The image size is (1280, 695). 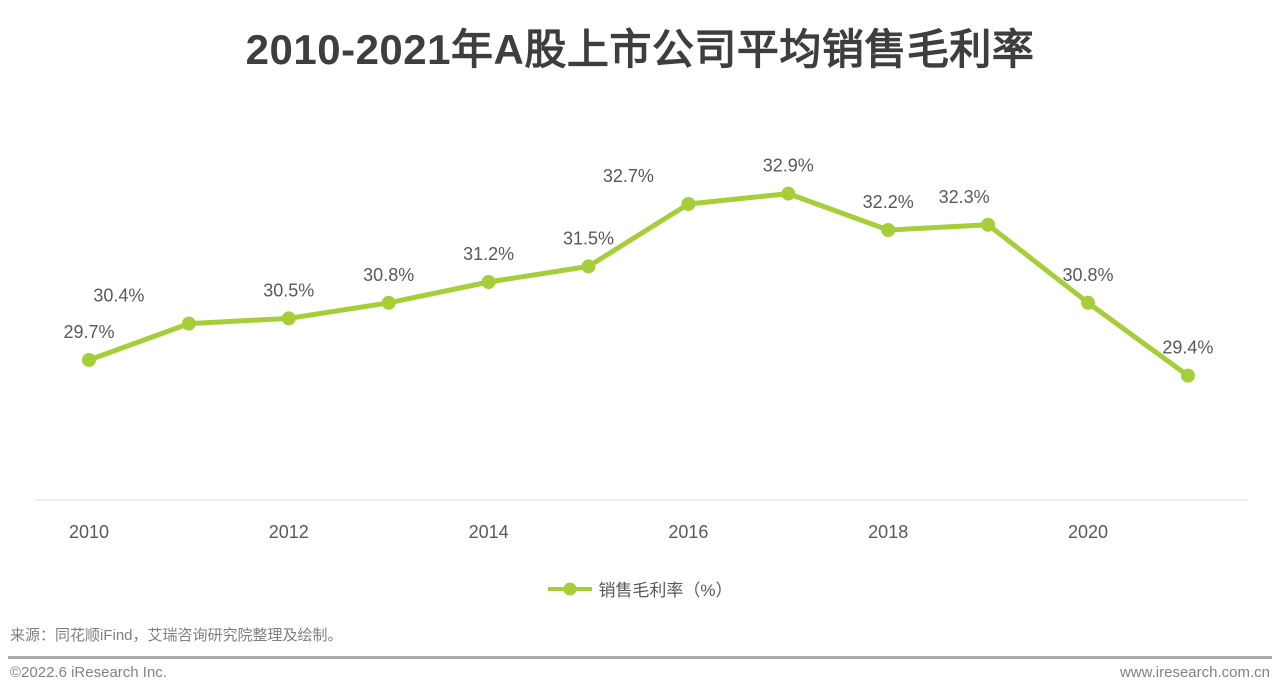 I want to click on data-point-2018, so click(x=888, y=230).